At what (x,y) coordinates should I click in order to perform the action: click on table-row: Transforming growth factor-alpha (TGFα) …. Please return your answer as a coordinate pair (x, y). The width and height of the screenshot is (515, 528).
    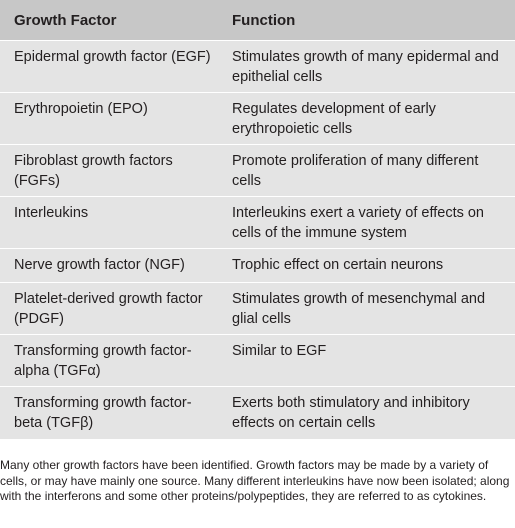
    Looking at the image, I should click on (257, 360).